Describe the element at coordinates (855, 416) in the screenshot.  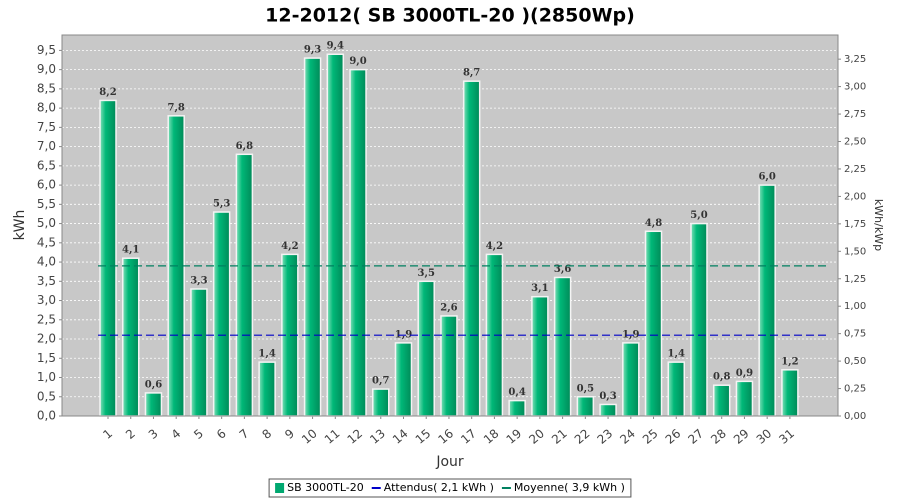
I see `y2-tick-label: 0,00` at that location.